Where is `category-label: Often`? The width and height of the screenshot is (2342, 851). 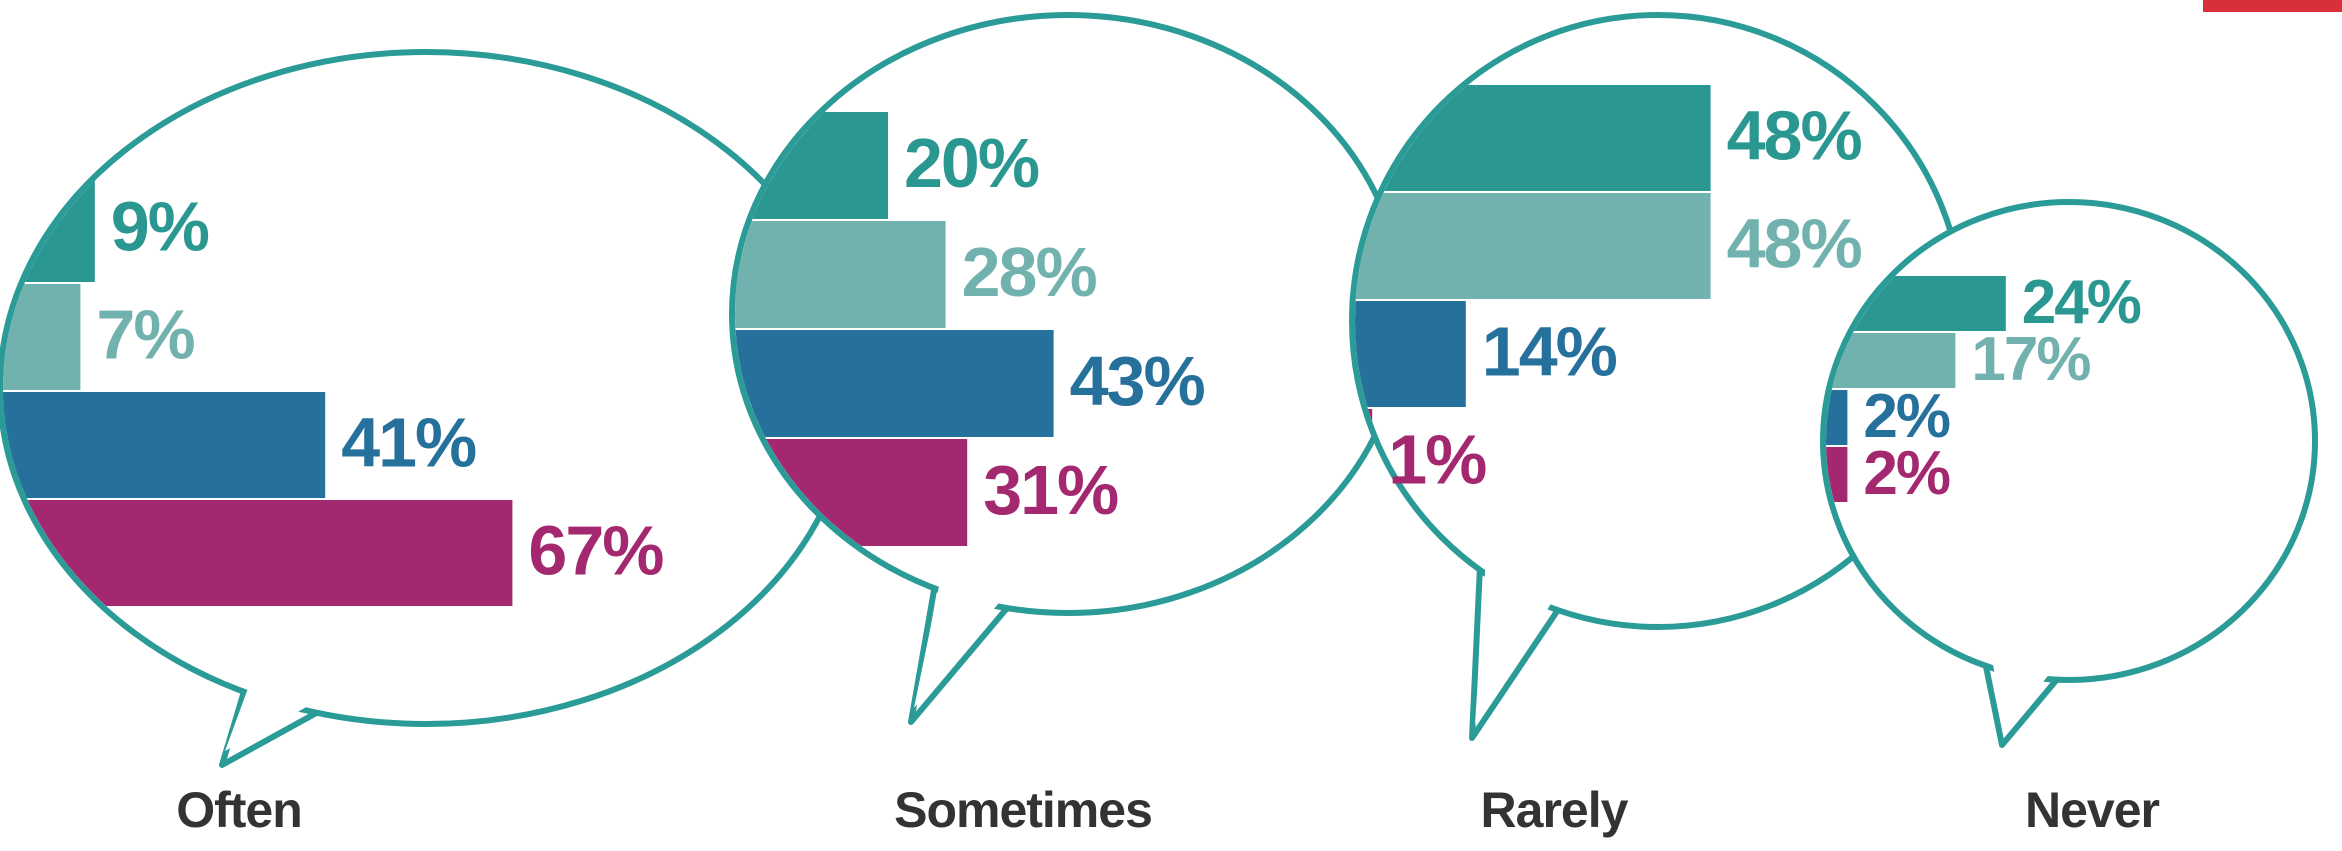 category-label: Often is located at coordinates (239, 810).